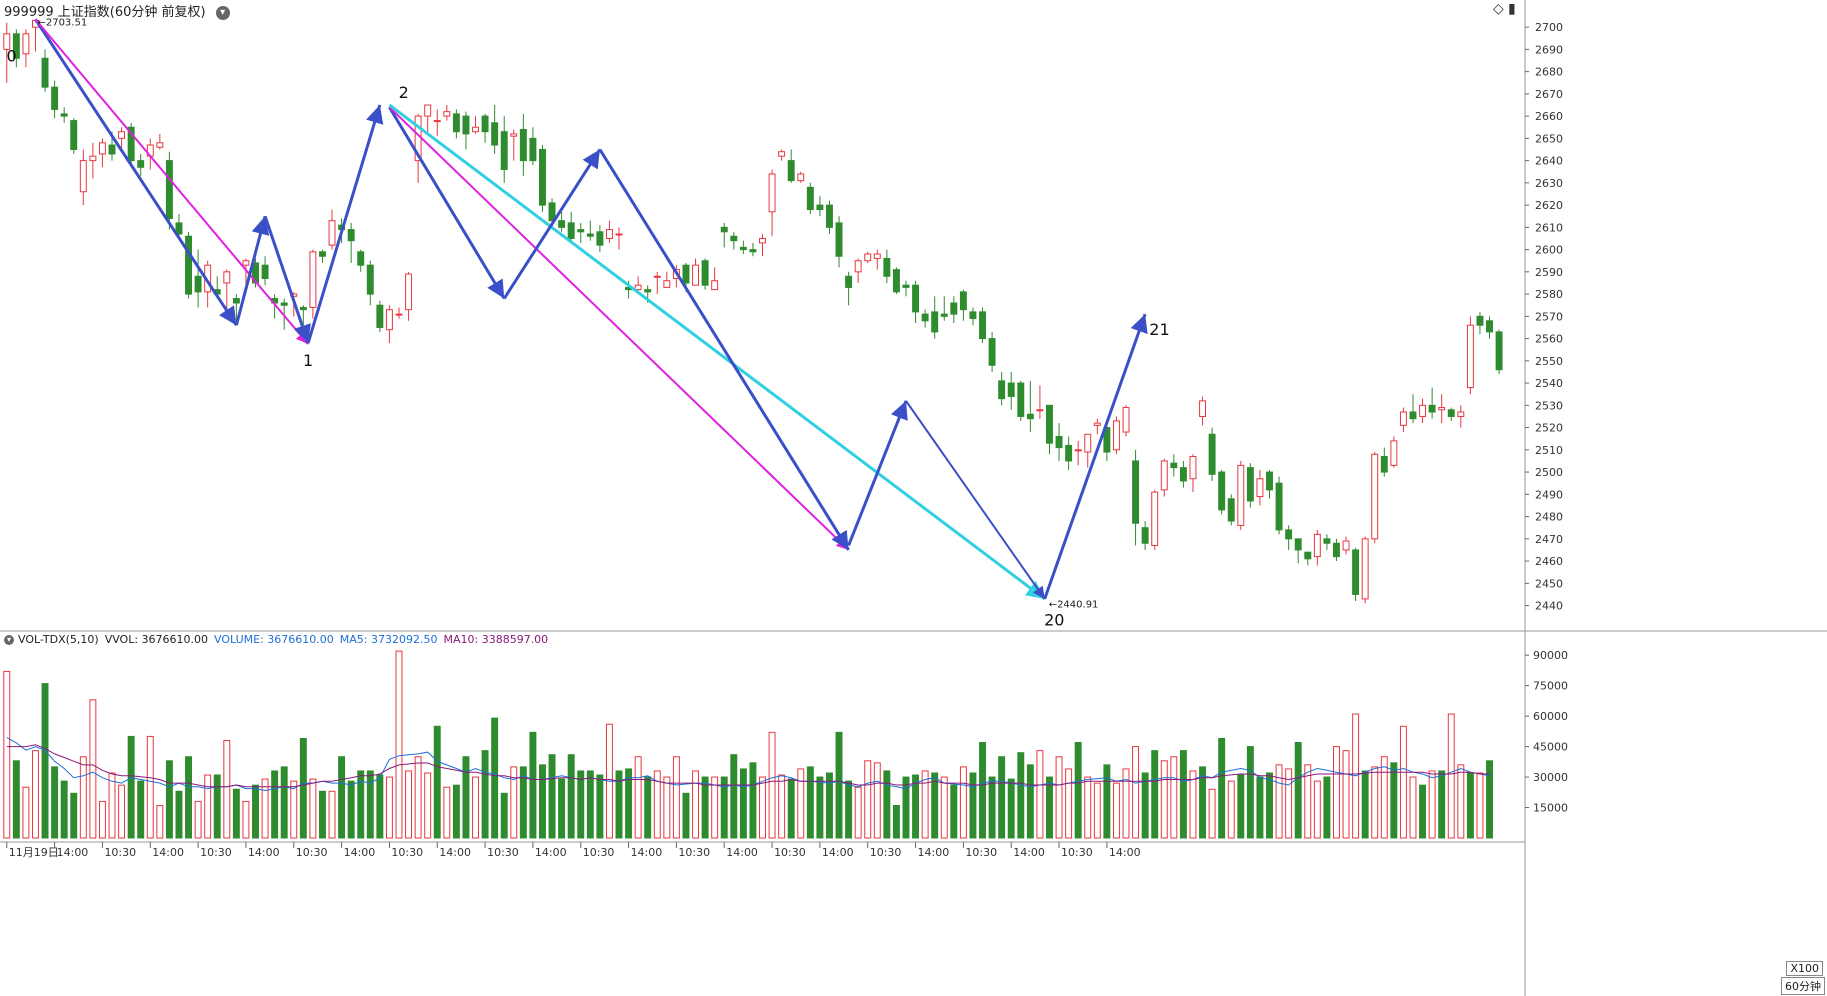 Image resolution: width=1827 pixels, height=996 pixels. Describe the element at coordinates (1549, 472) in the screenshot. I see `price-tick-label: 2500` at that location.